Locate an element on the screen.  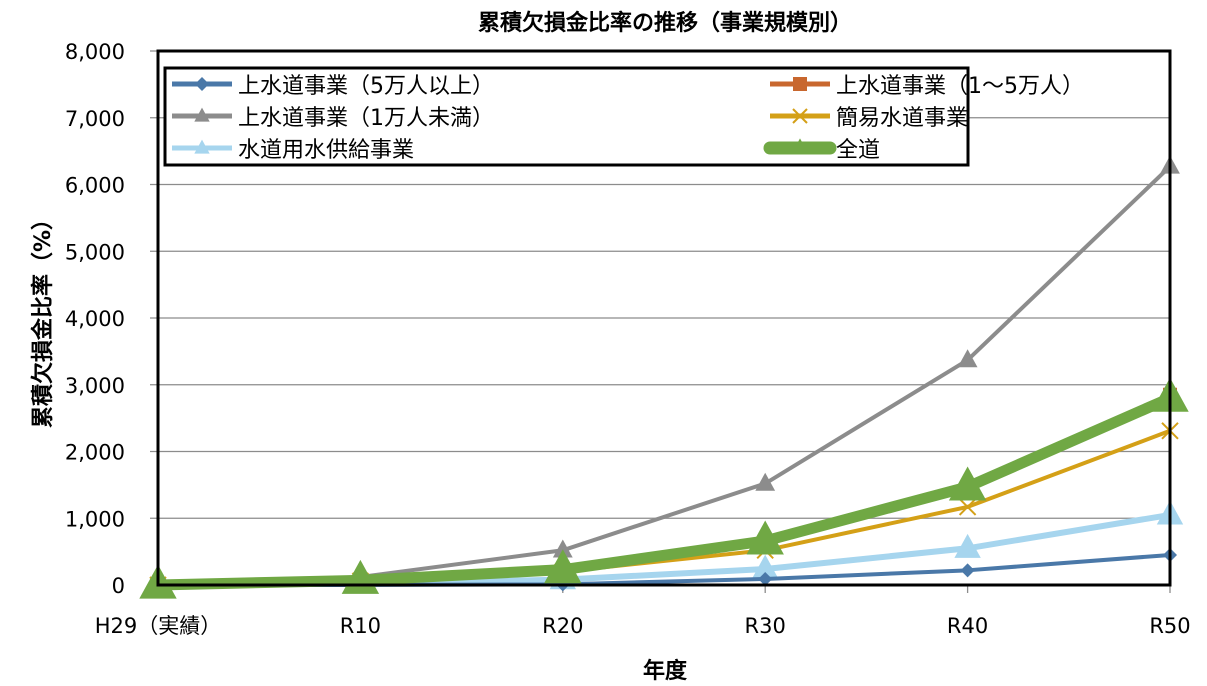
legend-item: 上水道事業（5万人以上） is located at coordinates (333, 86).